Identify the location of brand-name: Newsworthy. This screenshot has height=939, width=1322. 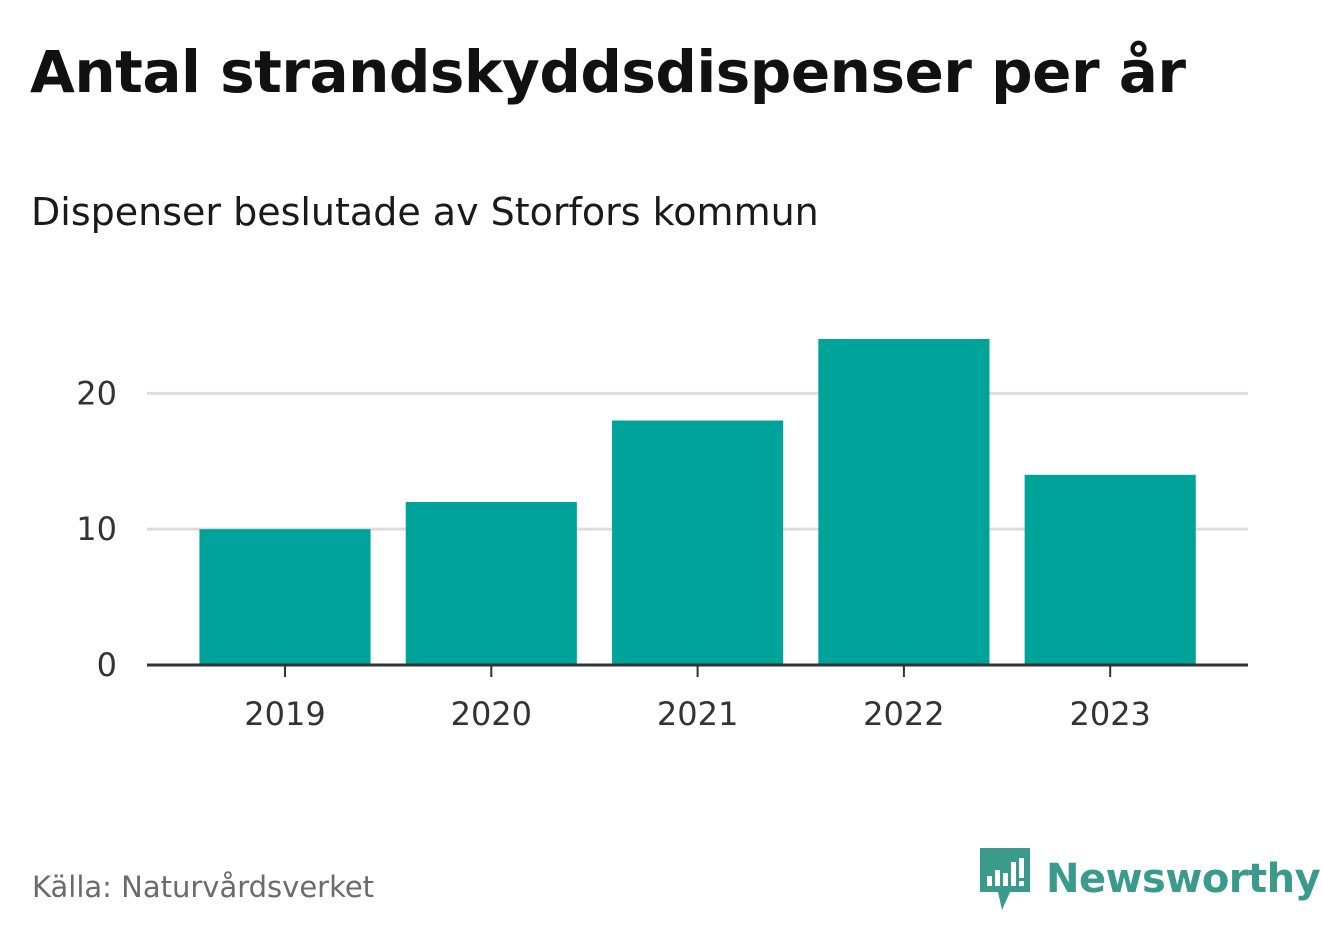
(1183, 879).